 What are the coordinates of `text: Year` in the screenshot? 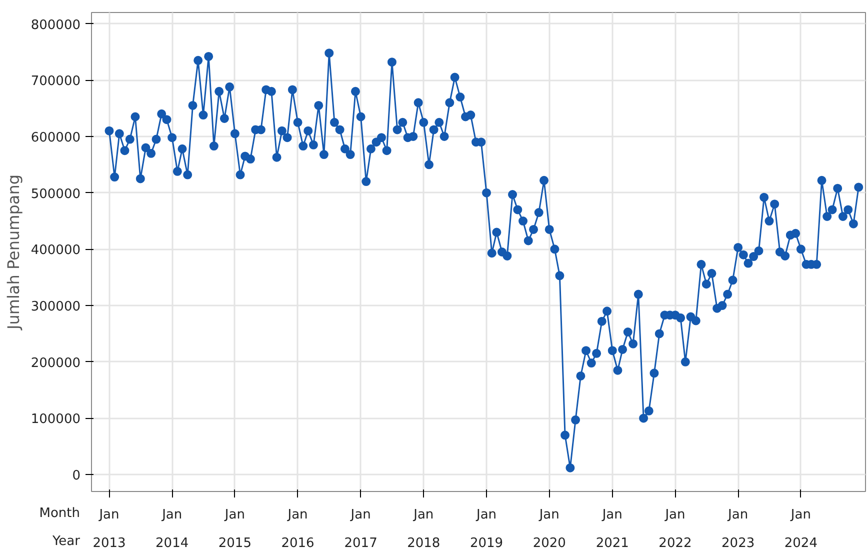 It's located at (66, 542).